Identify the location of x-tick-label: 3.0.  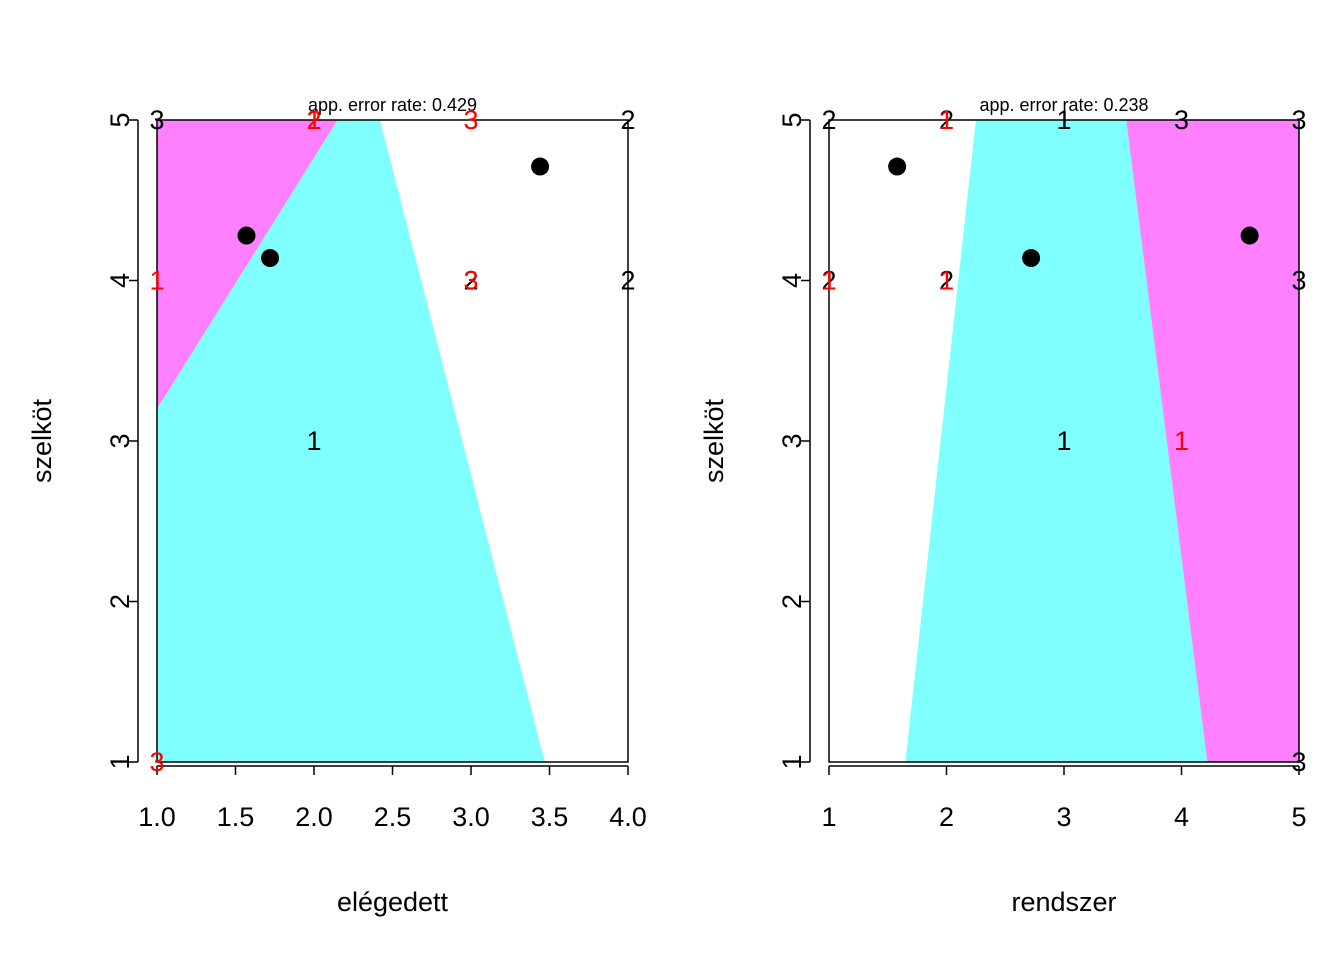
(471, 817).